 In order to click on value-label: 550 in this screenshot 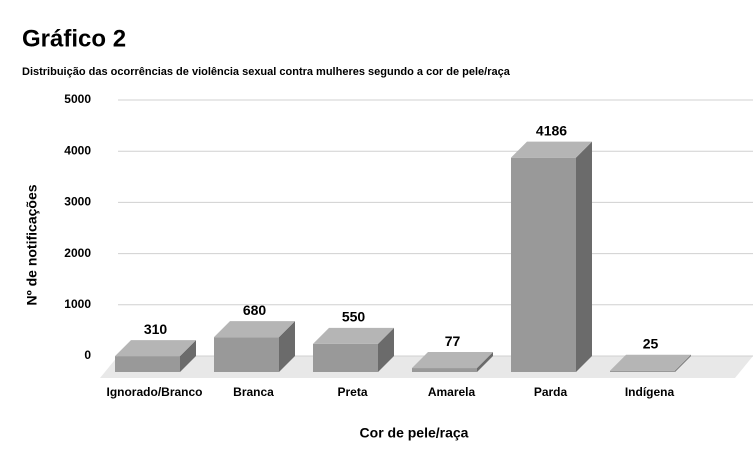, I will do `click(354, 317)`.